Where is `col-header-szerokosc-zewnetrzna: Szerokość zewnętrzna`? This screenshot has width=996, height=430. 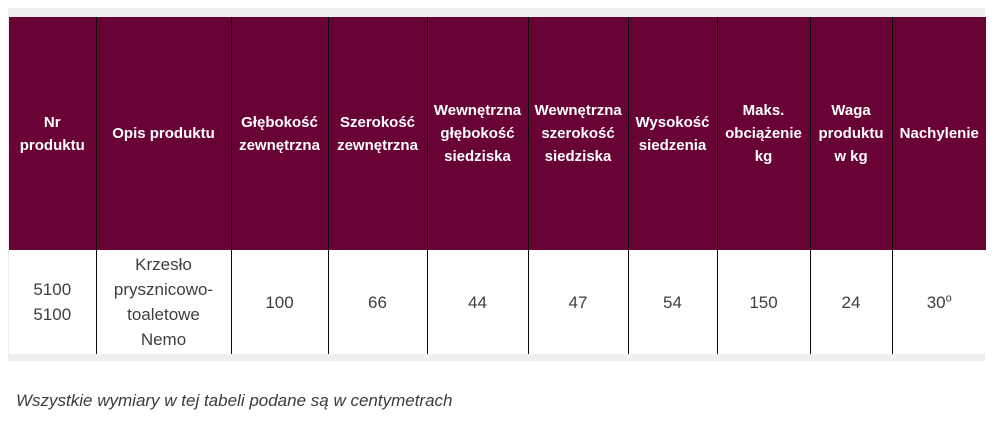
col-header-szerokosc-zewnetrzna: Szerokość zewnętrzna is located at coordinates (377, 133).